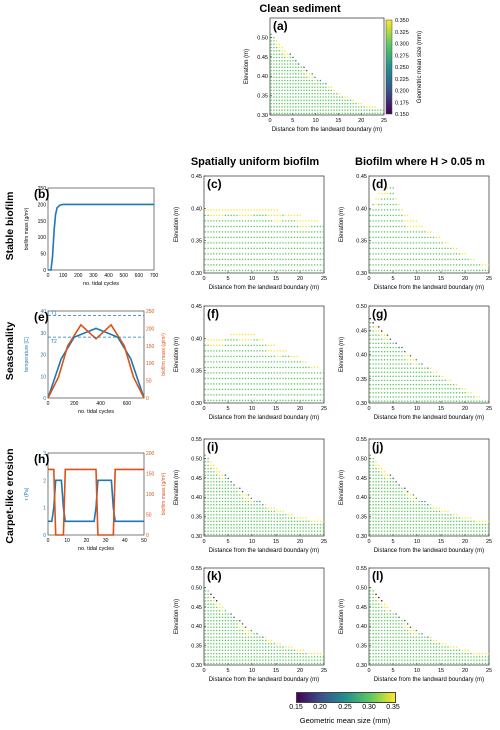 The image size is (500, 730). I want to click on plot-frame, so click(96, 494).